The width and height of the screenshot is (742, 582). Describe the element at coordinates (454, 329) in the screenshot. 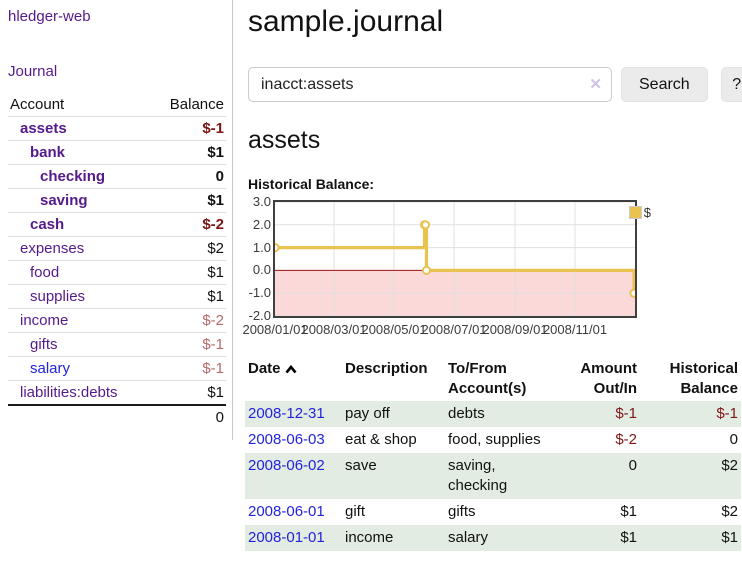

I see `x-tick-label: 2008/07/01` at that location.